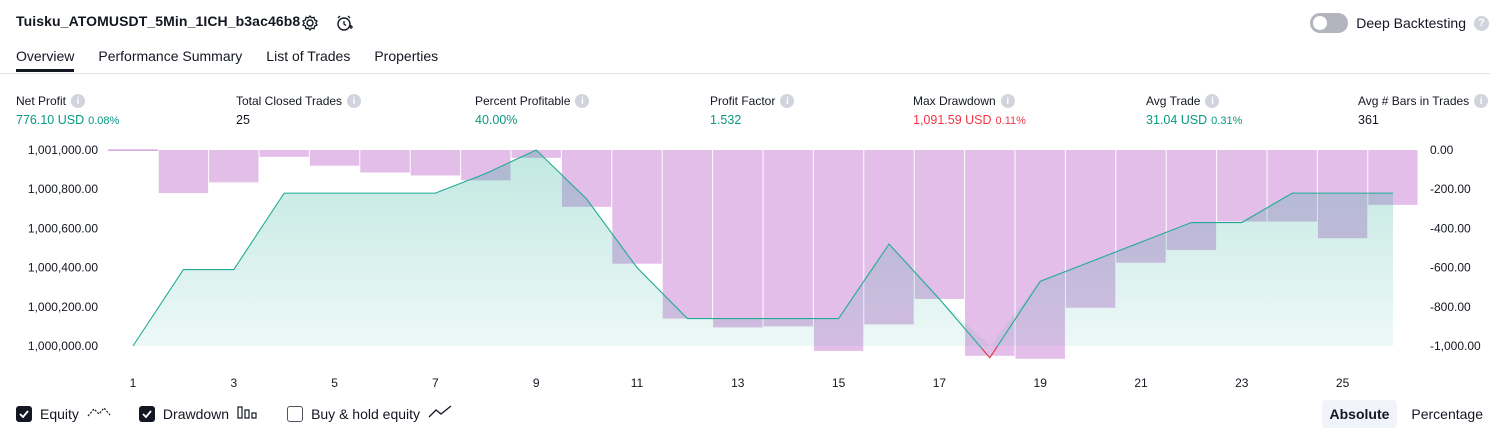 The height and width of the screenshot is (438, 1507). I want to click on metric-percent: 0.11%, so click(1010, 121).